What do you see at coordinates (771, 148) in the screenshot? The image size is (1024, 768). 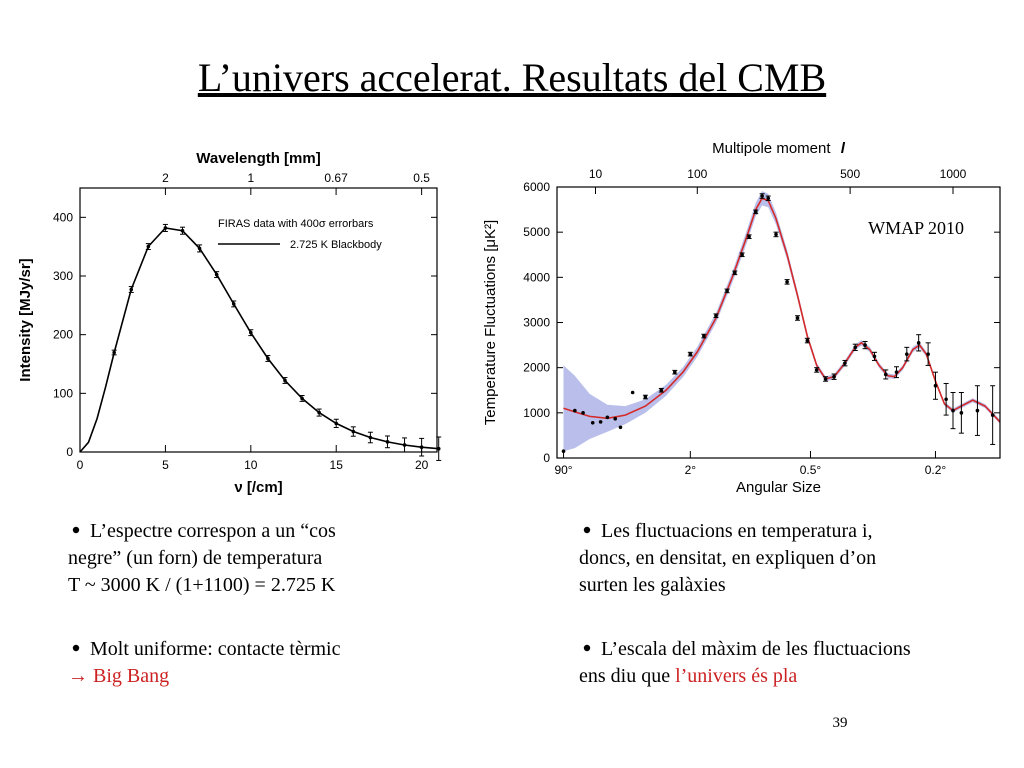 I see `x-axis-label-text: Multipole moment` at bounding box center [771, 148].